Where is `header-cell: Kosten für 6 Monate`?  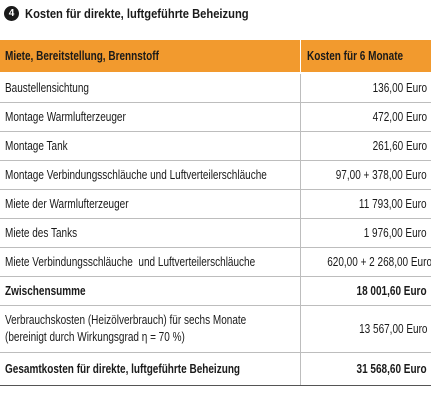 header-cell: Kosten für 6 Monate is located at coordinates (354, 55).